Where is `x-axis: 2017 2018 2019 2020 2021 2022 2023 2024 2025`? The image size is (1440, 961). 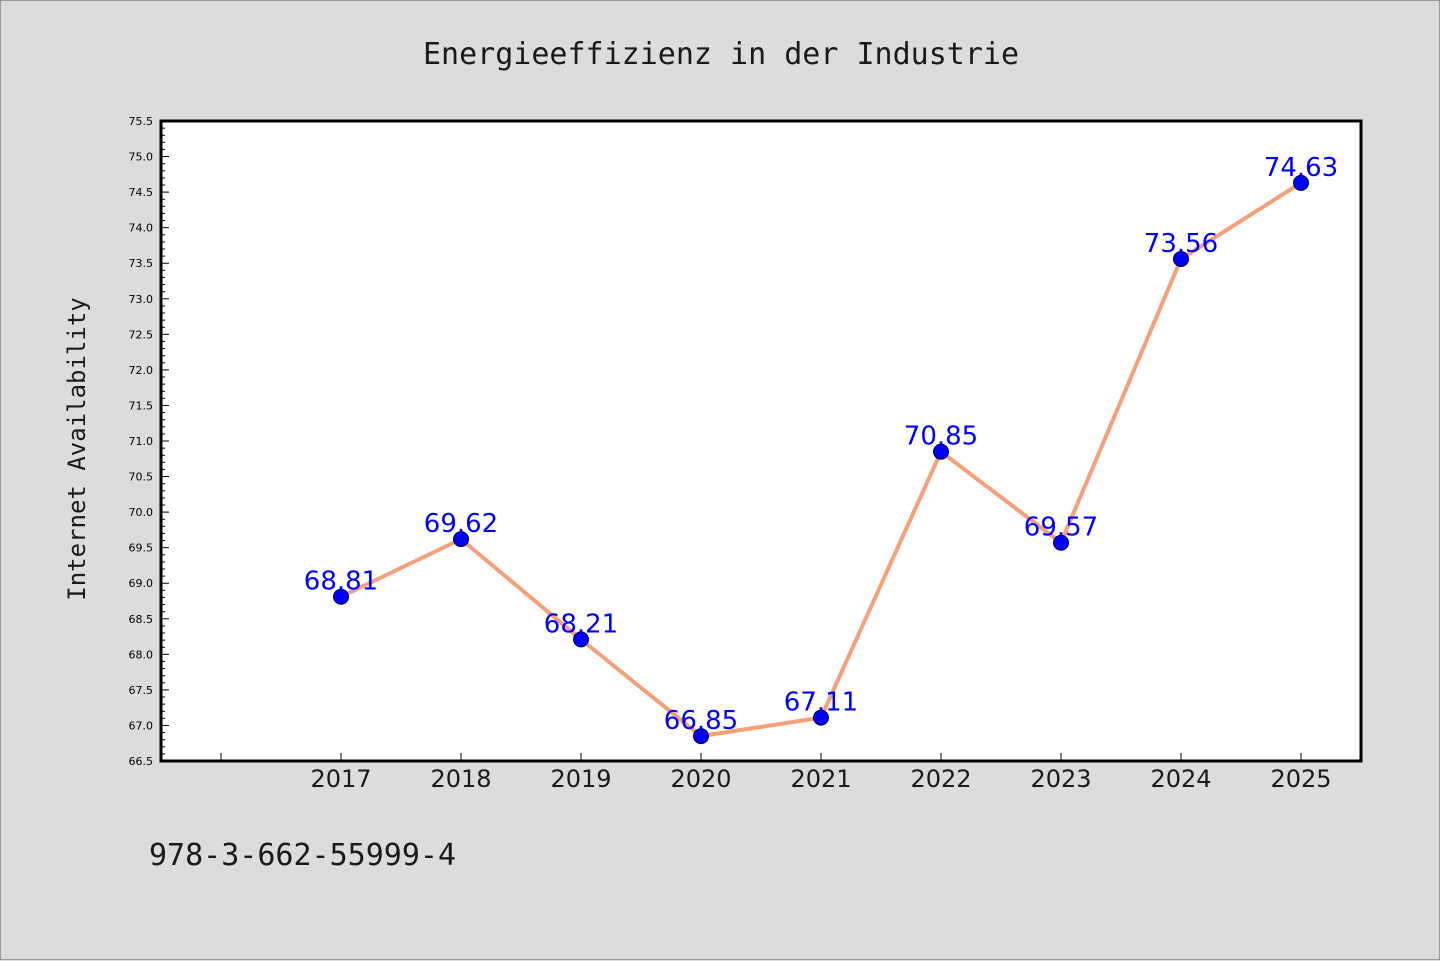
x-axis: 2017 2018 2019 2020 2021 2022 2023 2024 2025 is located at coordinates (776, 773).